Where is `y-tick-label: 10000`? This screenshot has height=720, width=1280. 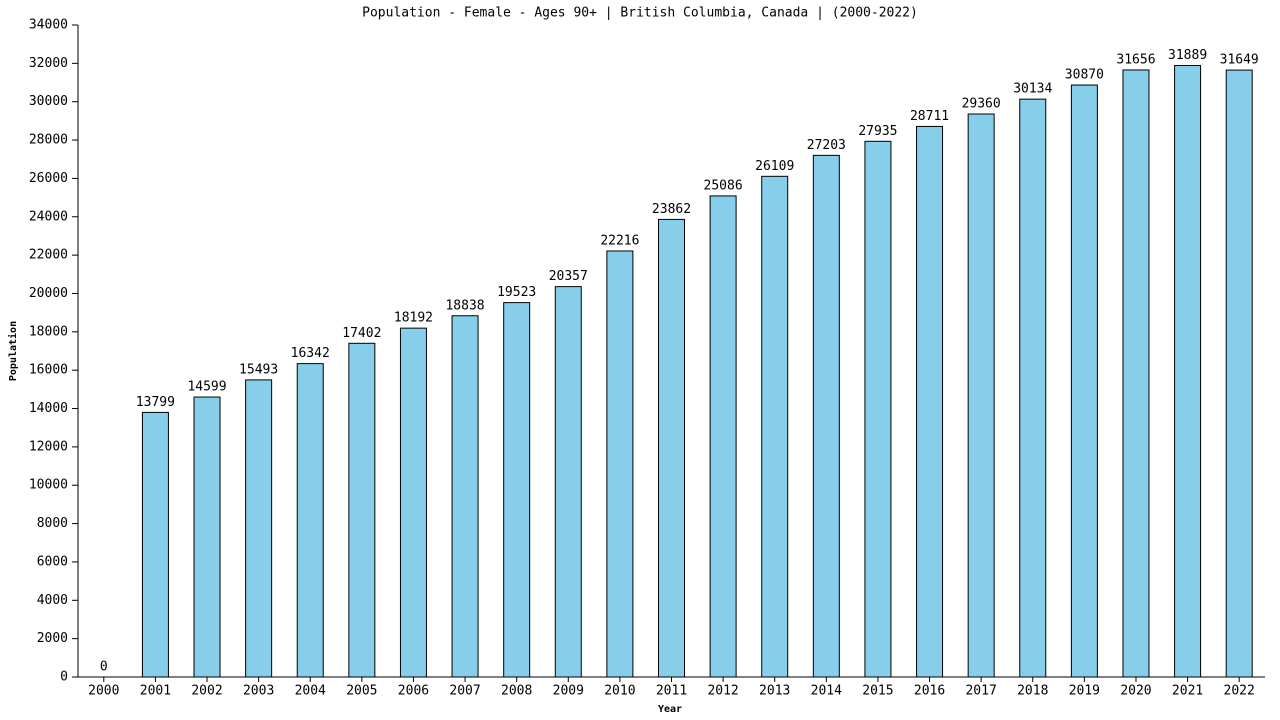 y-tick-label: 10000 is located at coordinates (48, 485).